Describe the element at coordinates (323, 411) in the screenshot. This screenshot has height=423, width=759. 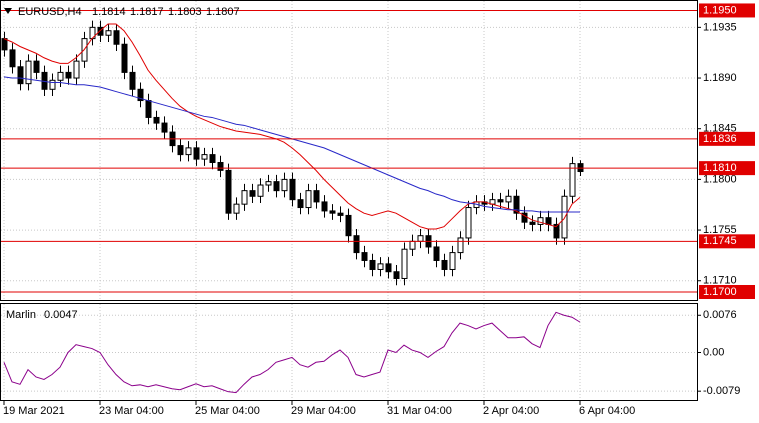
I see `x-tick-label: 29 Mar 04:00` at that location.